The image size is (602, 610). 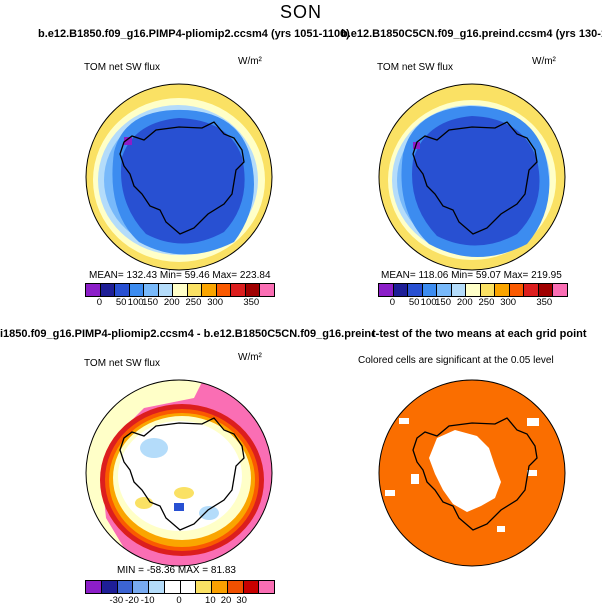 I want to click on panel1-interior-low, so click(x=183, y=181).